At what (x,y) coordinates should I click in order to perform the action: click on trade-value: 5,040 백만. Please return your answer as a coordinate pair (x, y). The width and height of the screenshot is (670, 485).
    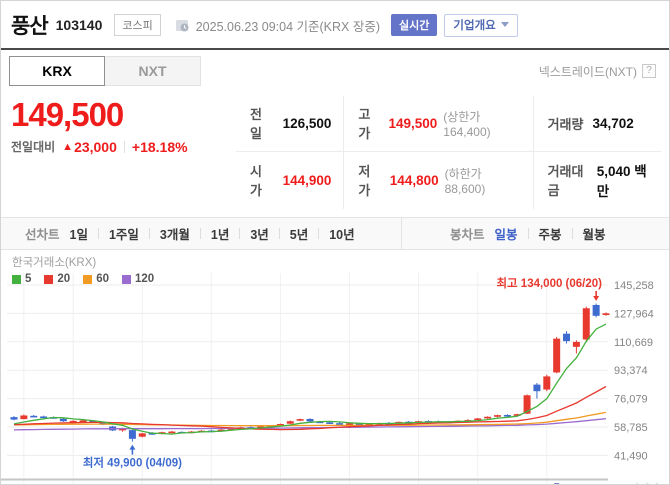
    Looking at the image, I should click on (621, 181).